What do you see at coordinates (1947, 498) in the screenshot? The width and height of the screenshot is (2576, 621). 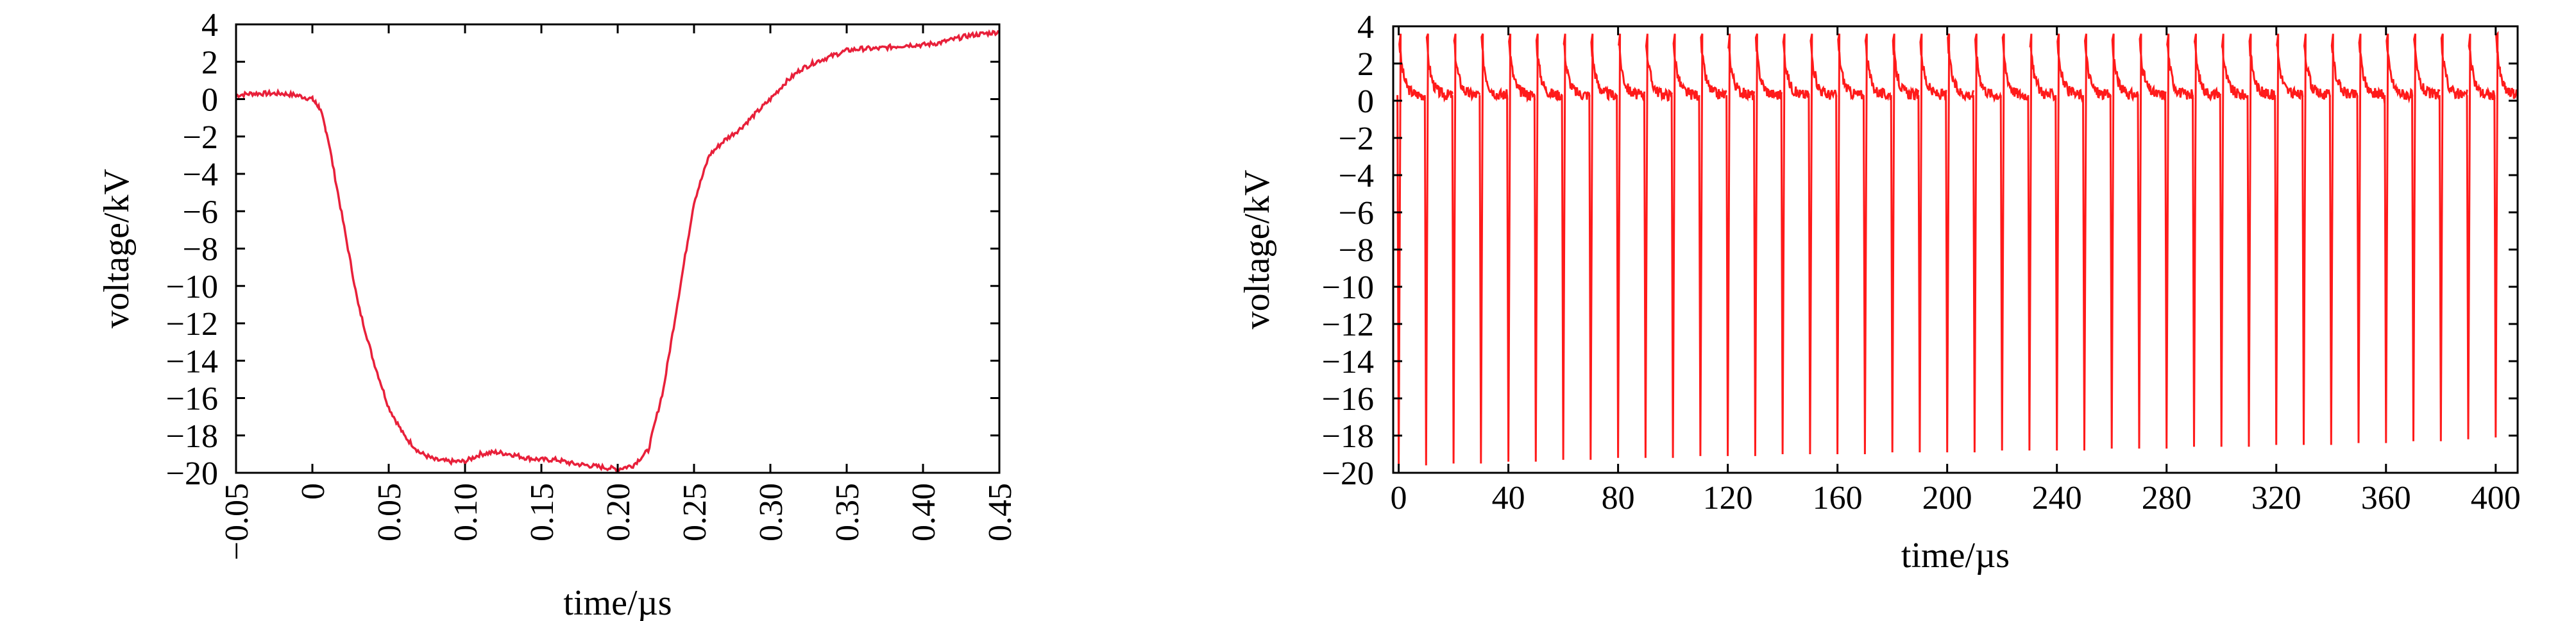 I see `x-tick-label: 200` at bounding box center [1947, 498].